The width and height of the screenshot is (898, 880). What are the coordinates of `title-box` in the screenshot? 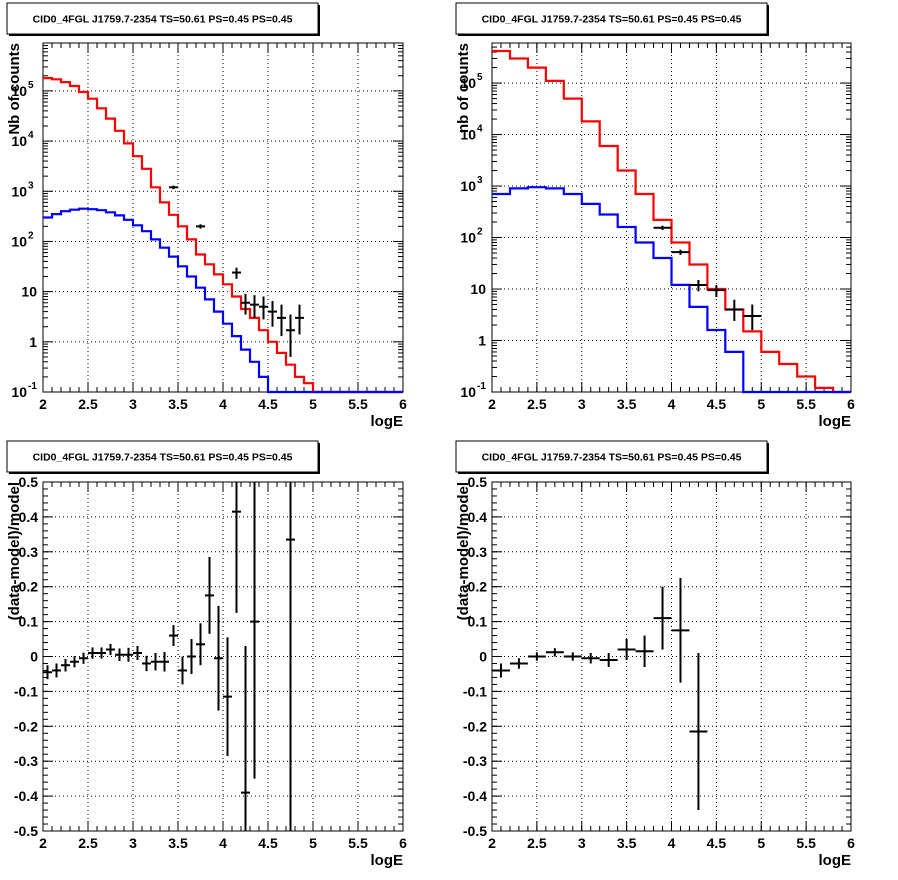 It's located at (162, 456).